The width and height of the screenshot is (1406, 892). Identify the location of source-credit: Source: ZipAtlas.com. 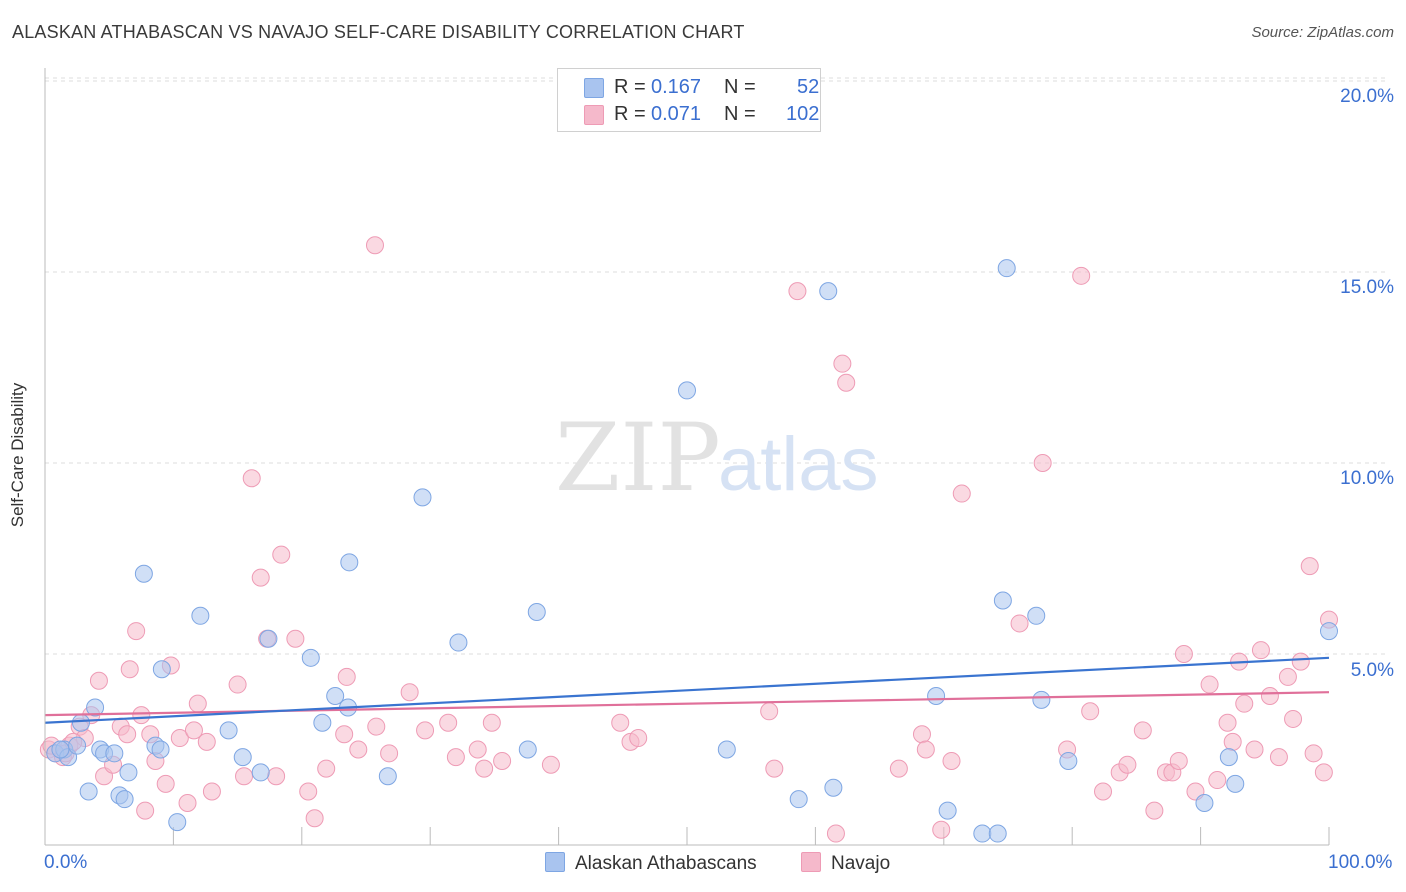
(1322, 32).